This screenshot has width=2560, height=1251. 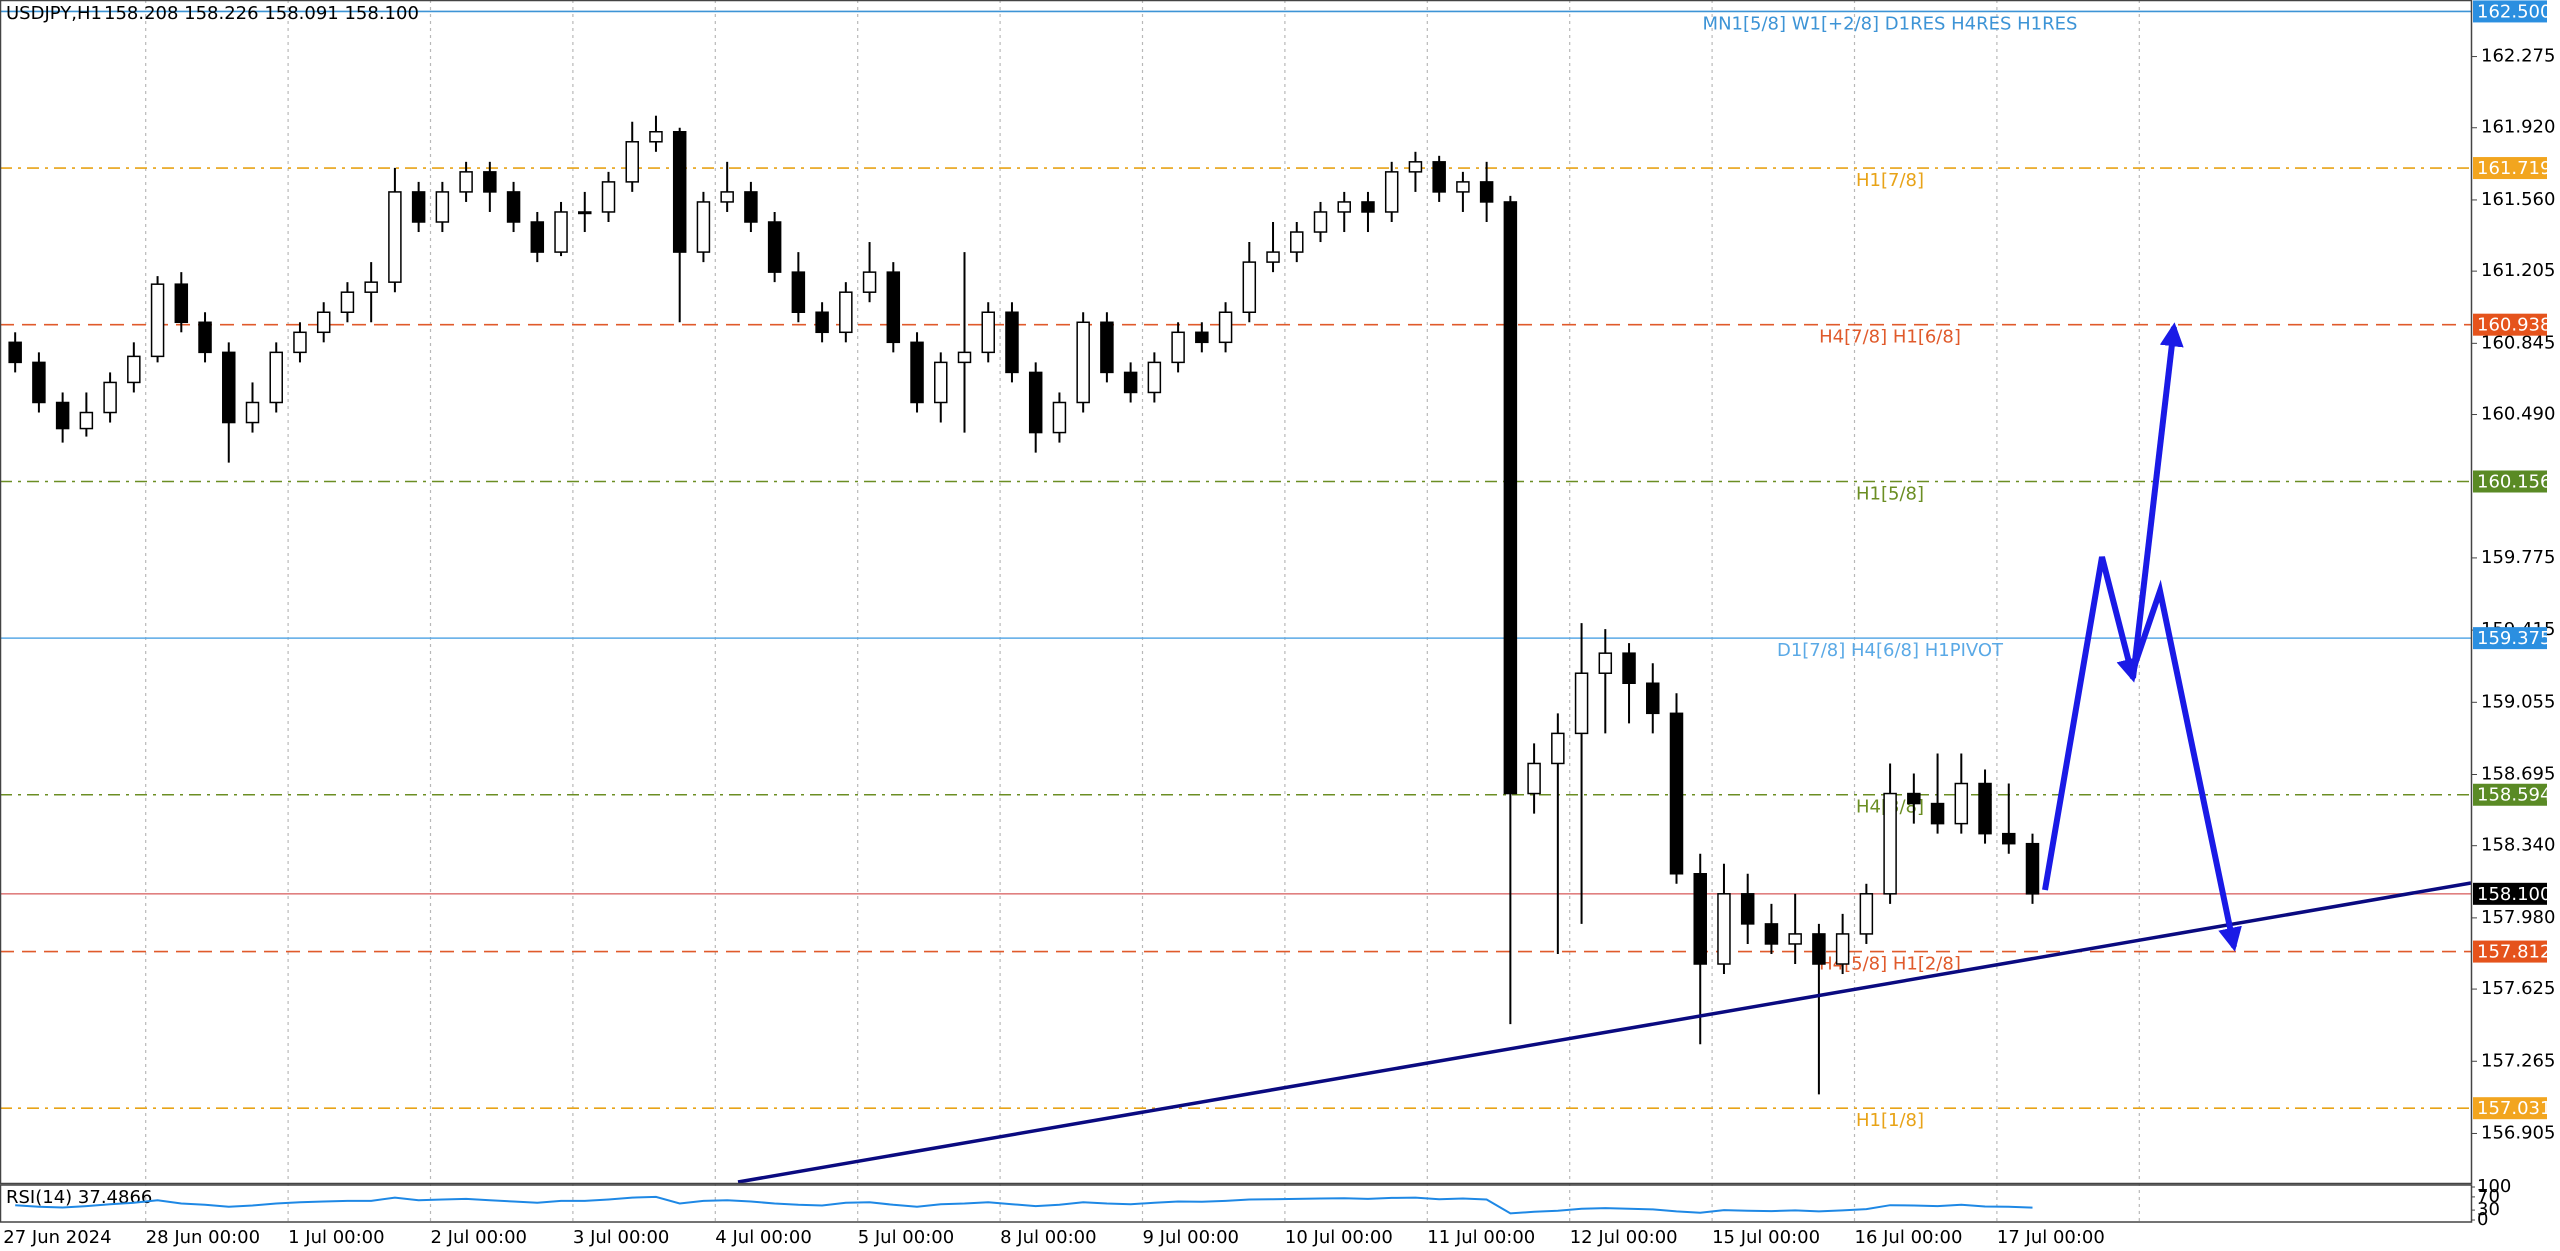 I want to click on x-tick-label: 15 Jul 00:00, so click(x=1766, y=1237).